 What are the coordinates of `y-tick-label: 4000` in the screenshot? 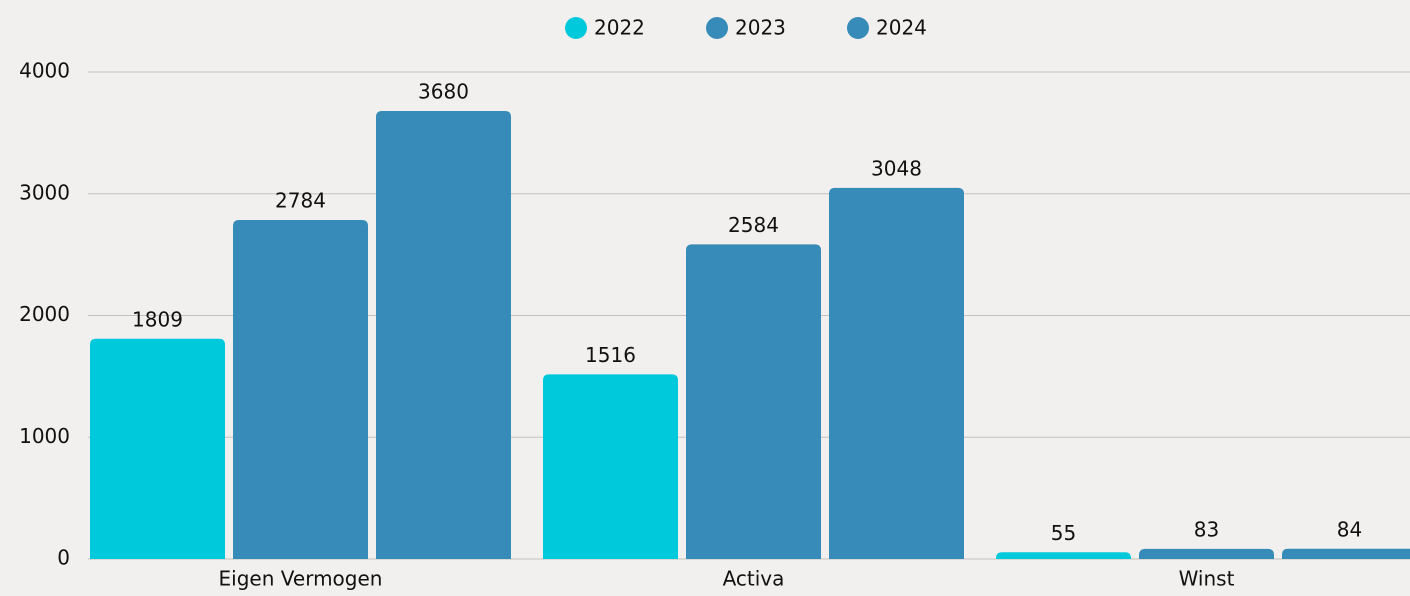 It's located at (44, 71).